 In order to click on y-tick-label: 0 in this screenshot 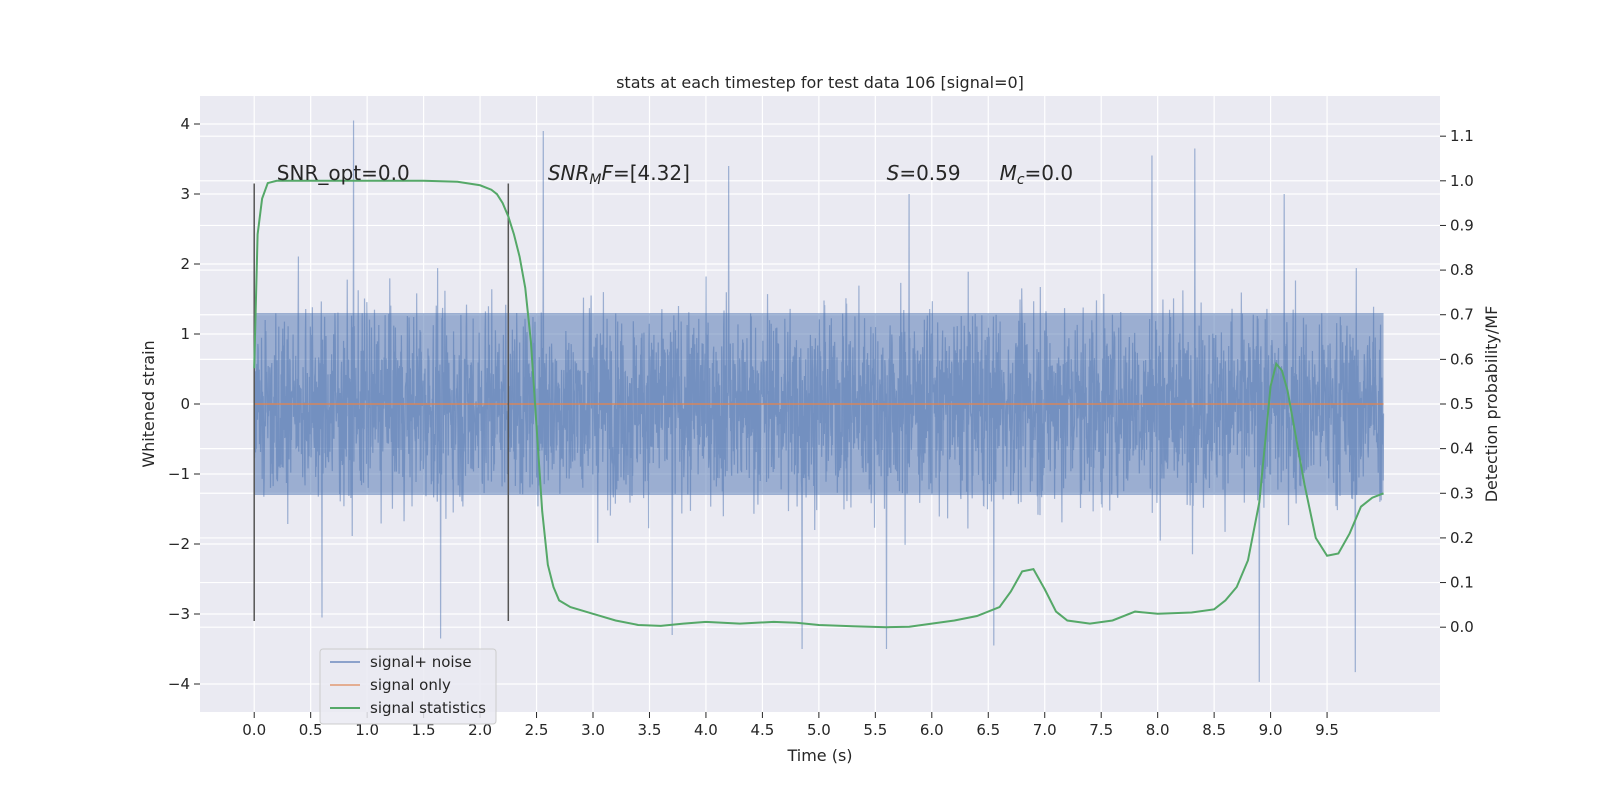, I will do `click(185, 404)`.